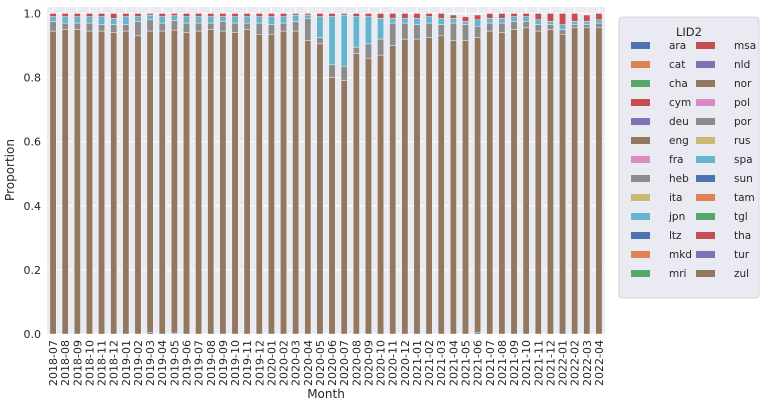 Image resolution: width=773 pixels, height=404 pixels. Describe the element at coordinates (77, 363) in the screenshot. I see `x-tick-label: 2018-09` at that location.